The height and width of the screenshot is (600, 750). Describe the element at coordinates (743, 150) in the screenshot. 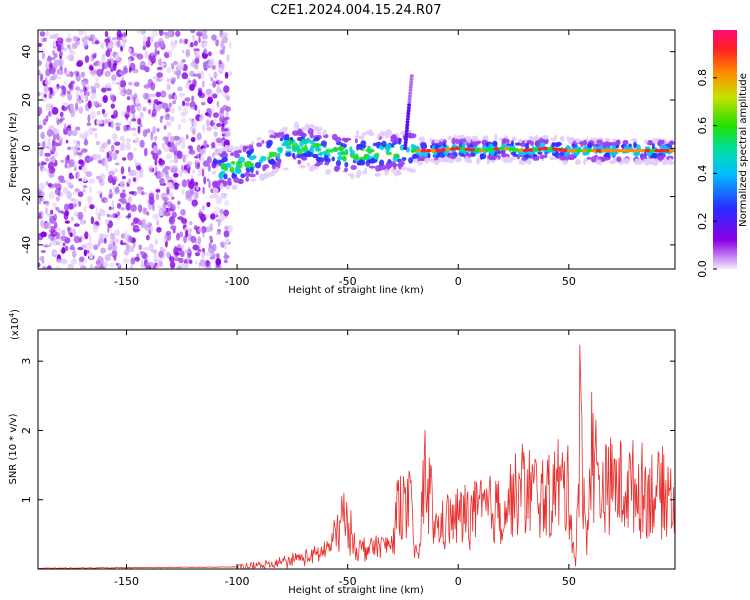

I see `colorbar-label: Normalized spectral amplitude` at that location.